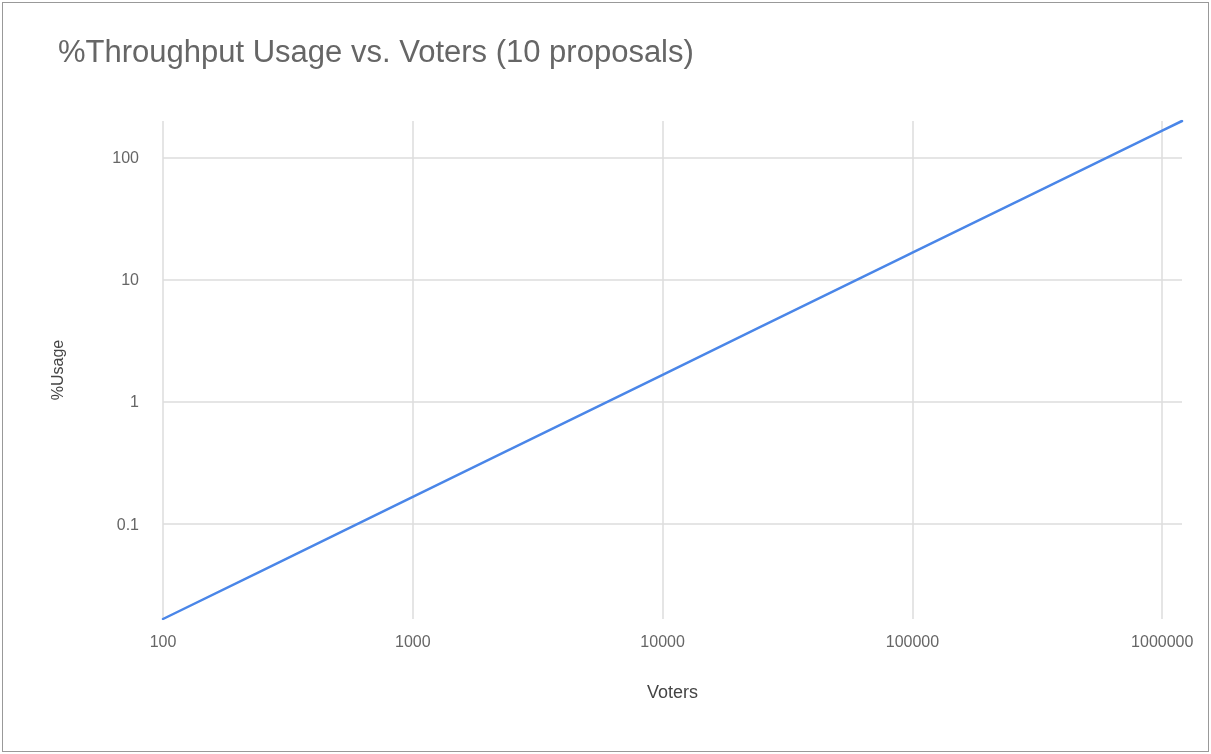 This screenshot has width=1211, height=754. I want to click on y-tick-label: 1, so click(135, 402).